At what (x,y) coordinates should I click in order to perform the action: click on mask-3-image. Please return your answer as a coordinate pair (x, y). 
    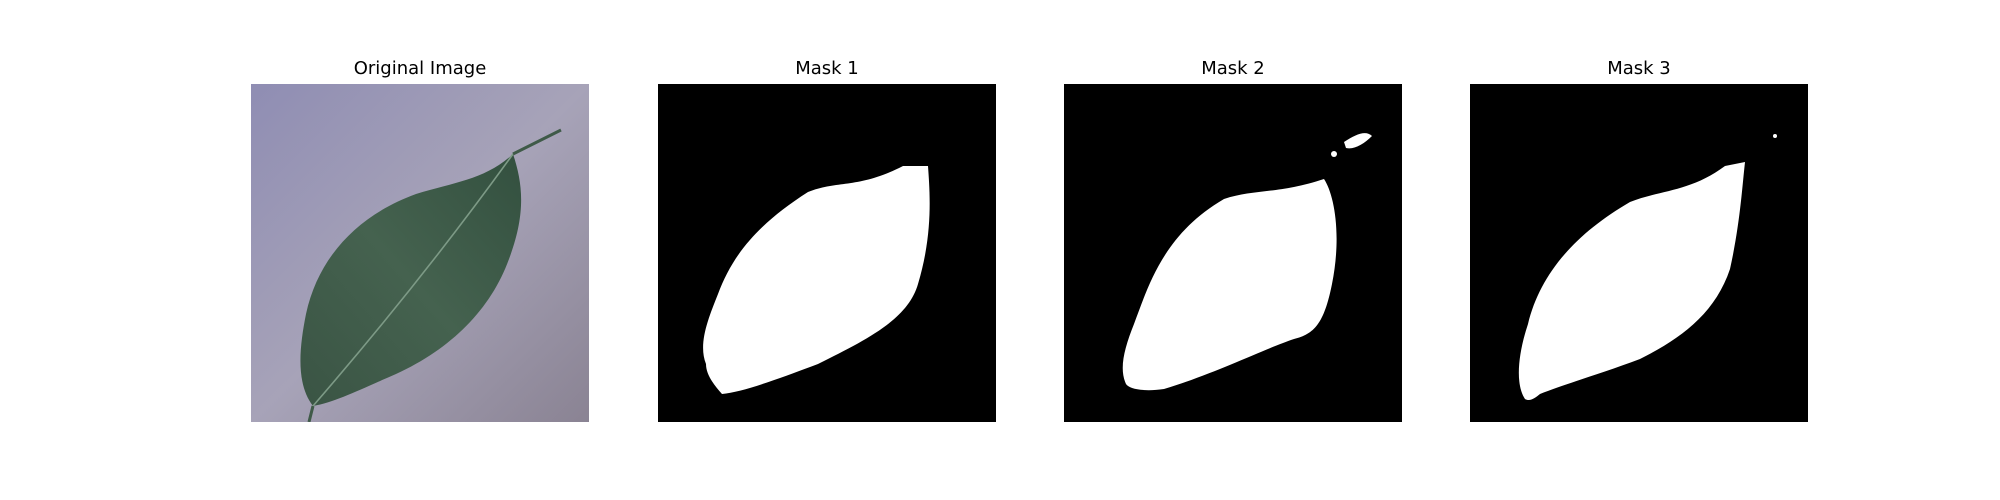
    Looking at the image, I should click on (1639, 253).